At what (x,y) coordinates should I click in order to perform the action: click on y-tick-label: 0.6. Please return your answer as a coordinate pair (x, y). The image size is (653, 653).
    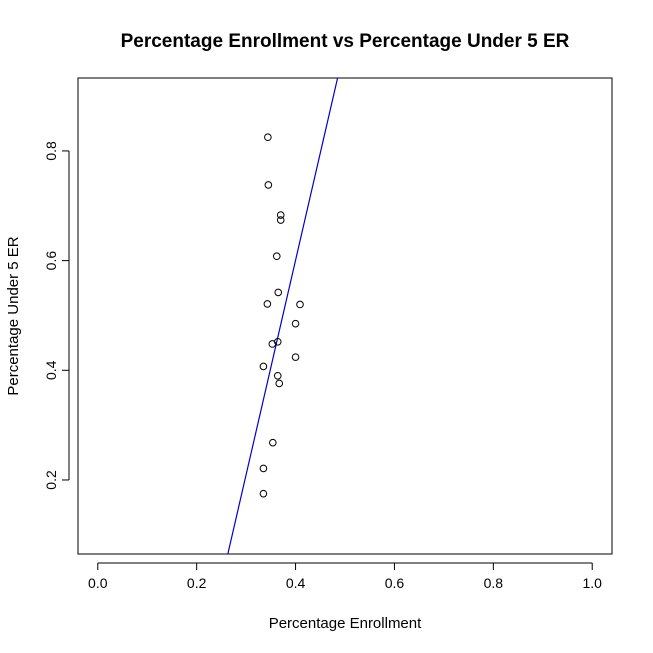
    Looking at the image, I should click on (51, 261).